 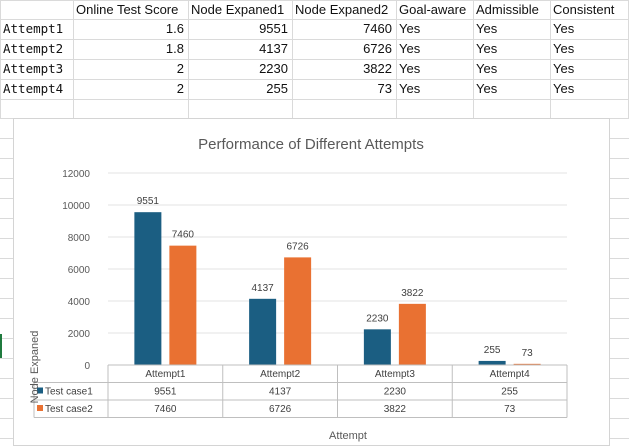 What do you see at coordinates (76, 206) in the screenshot?
I see `y-tick-label: 10000` at bounding box center [76, 206].